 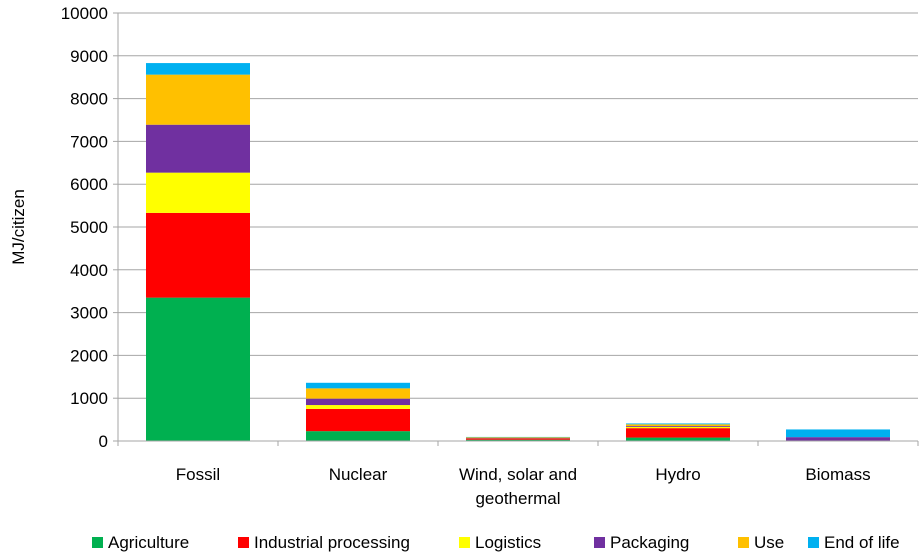 What do you see at coordinates (89, 313) in the screenshot?
I see `y-tick-label: 3000` at bounding box center [89, 313].